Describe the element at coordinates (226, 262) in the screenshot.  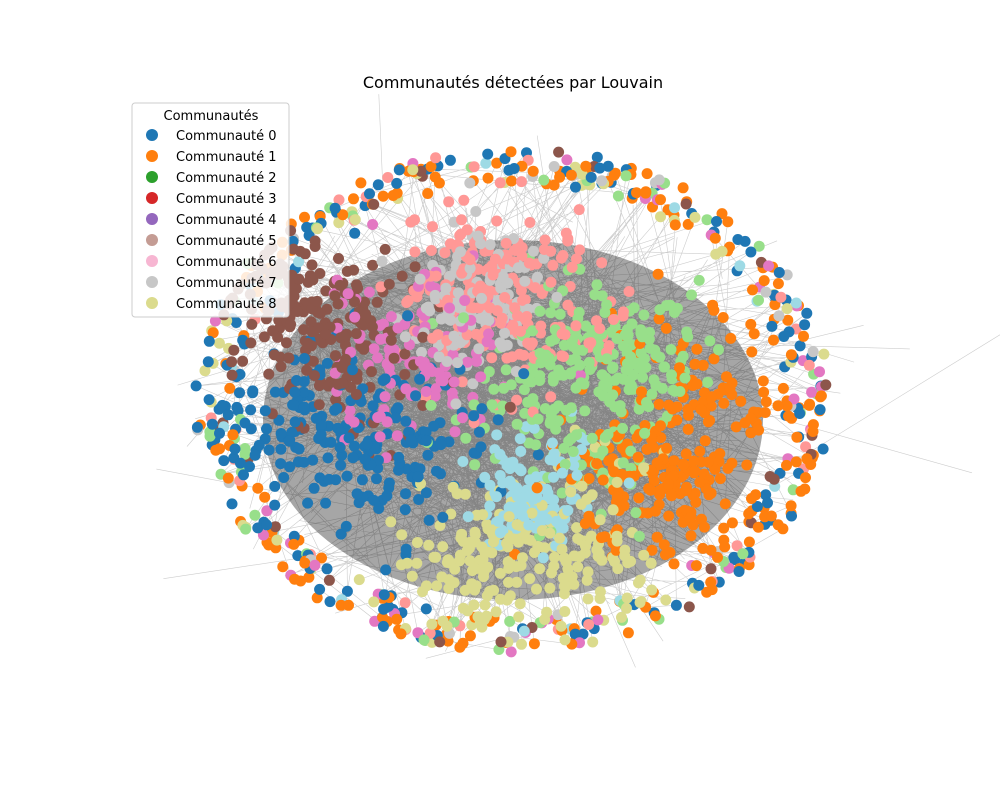
I see `legend-label: Communauté 6` at that location.